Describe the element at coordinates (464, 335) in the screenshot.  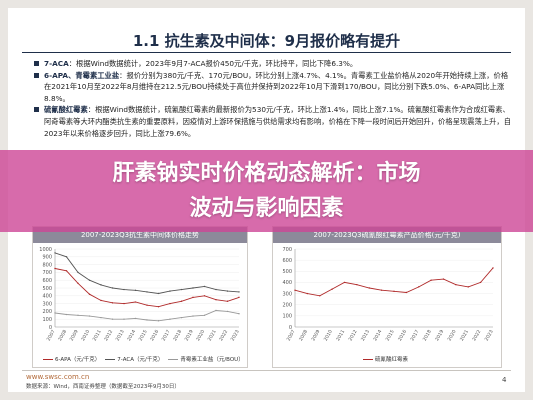
I see `x-tick-label: 2021` at that location.